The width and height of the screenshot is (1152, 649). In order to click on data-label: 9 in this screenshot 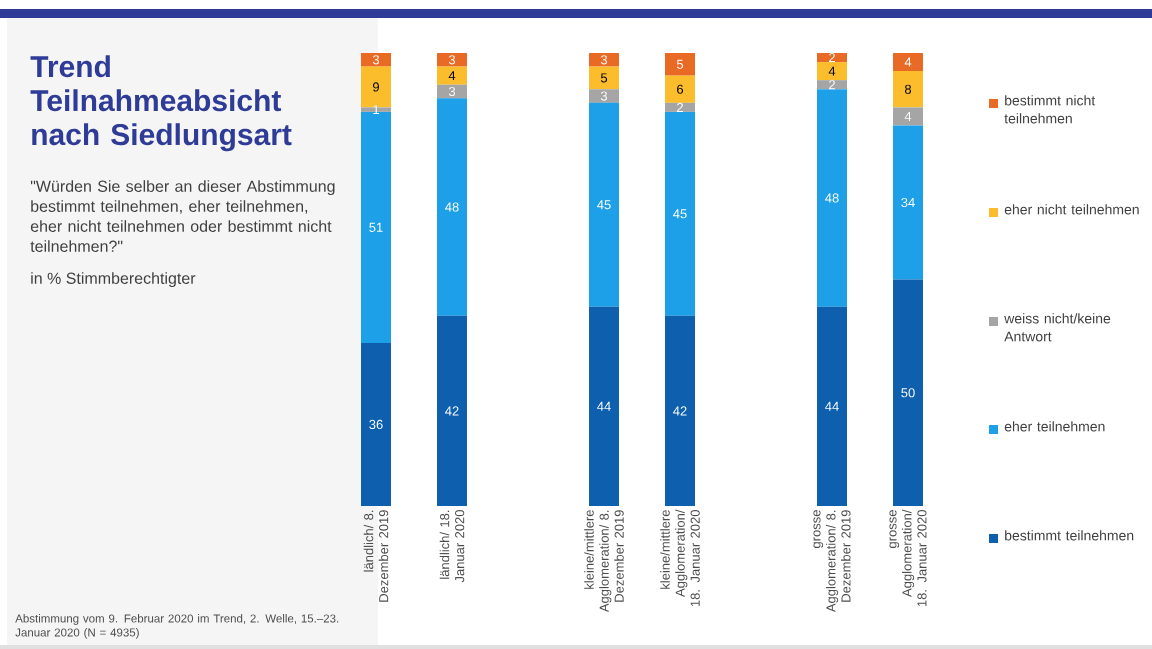, I will do `click(376, 87)`.